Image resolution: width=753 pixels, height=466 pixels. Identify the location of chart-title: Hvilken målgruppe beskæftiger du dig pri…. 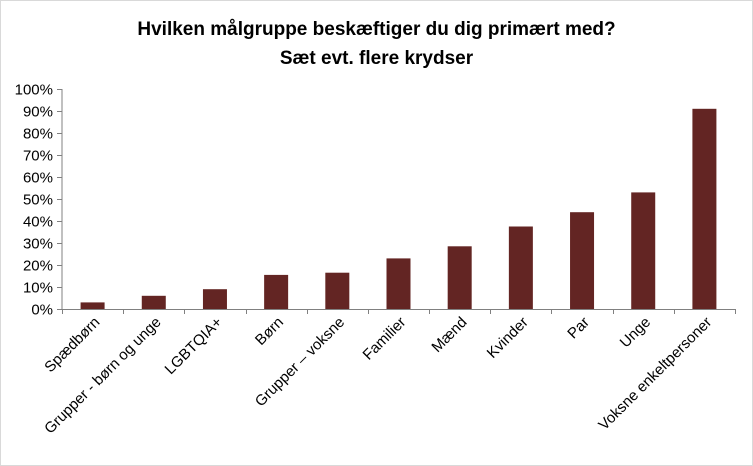
(376, 29).